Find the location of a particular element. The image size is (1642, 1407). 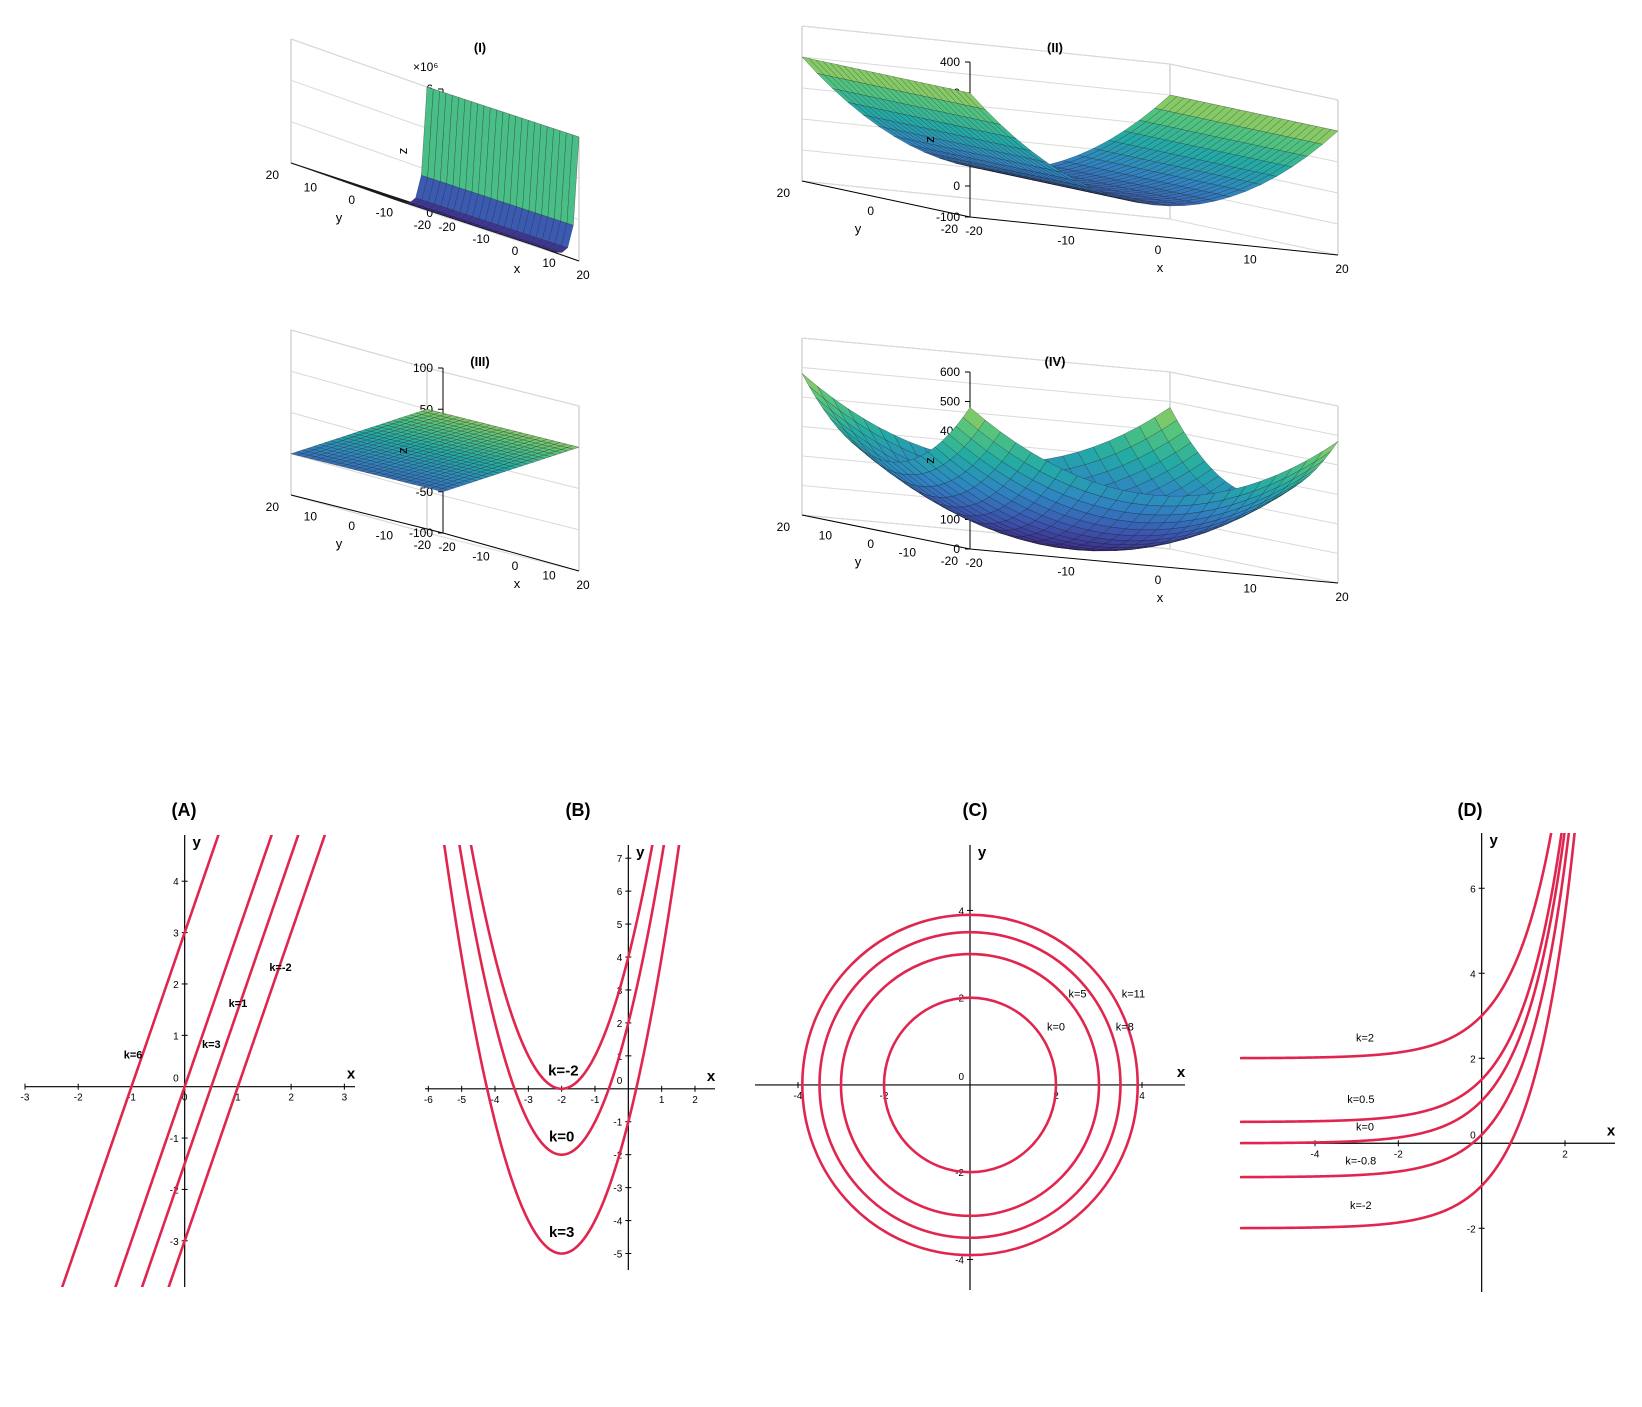

y-tick-label: 4 is located at coordinates (176, 882).